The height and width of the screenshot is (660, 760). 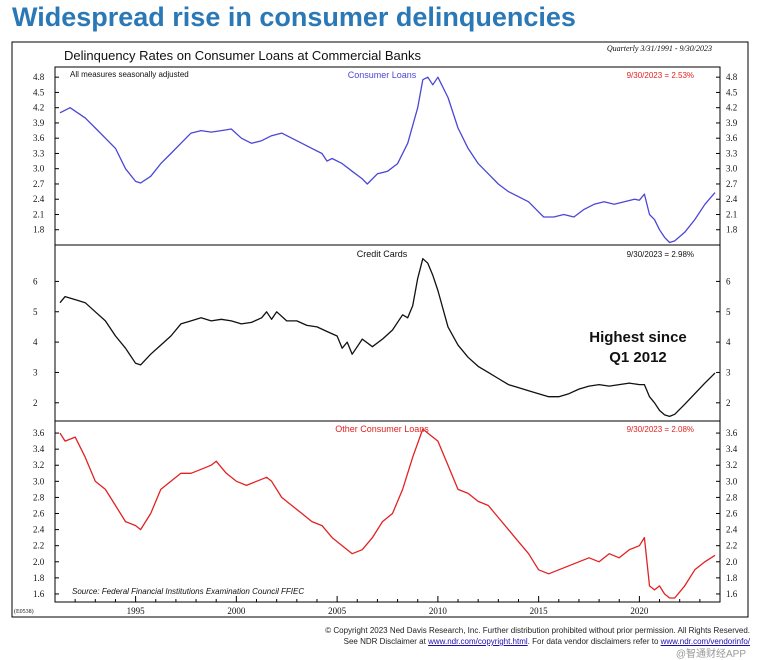 What do you see at coordinates (38, 465) in the screenshot?
I see `y-tick-label-left: 3.2` at bounding box center [38, 465].